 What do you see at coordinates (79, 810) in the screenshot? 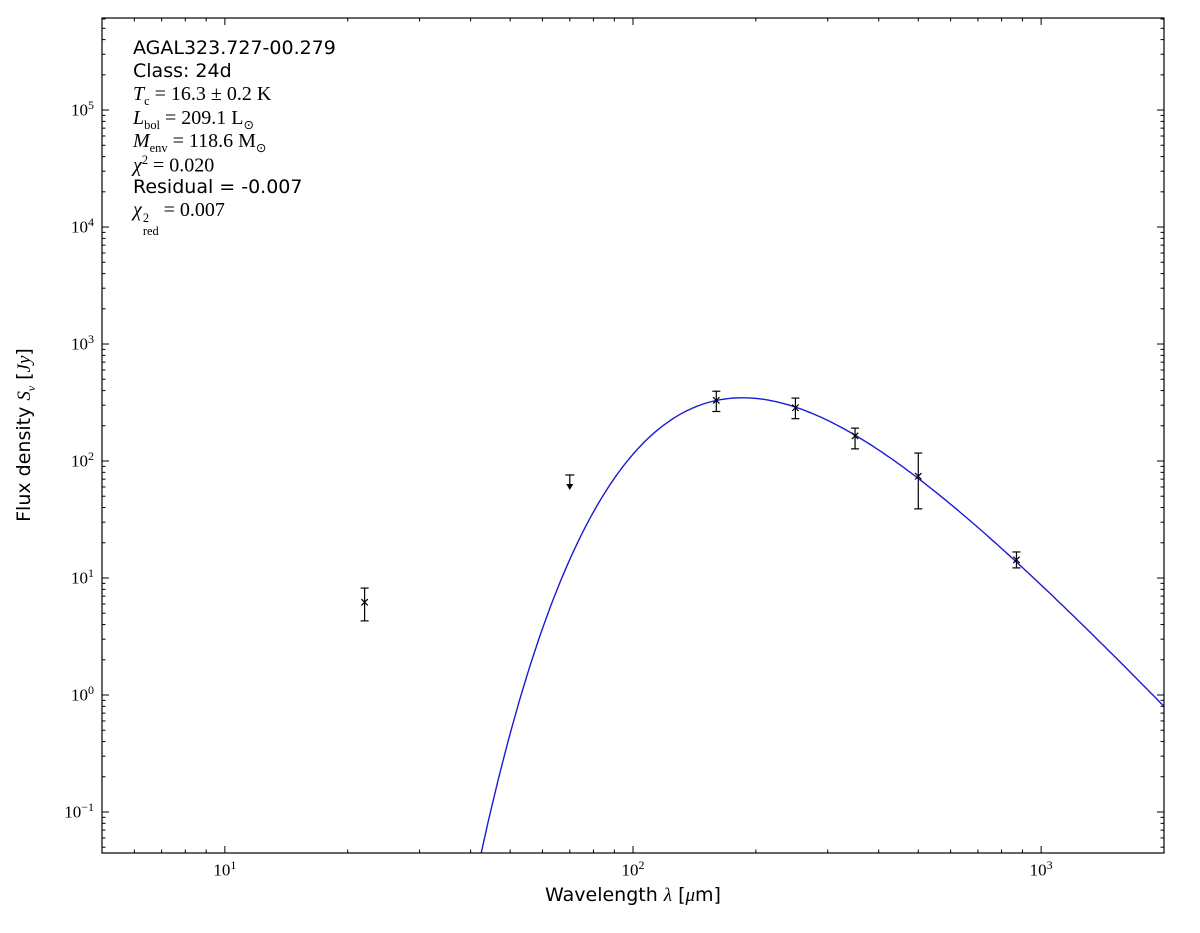
I see `y-tick-label: 10⁻¹` at bounding box center [79, 810].